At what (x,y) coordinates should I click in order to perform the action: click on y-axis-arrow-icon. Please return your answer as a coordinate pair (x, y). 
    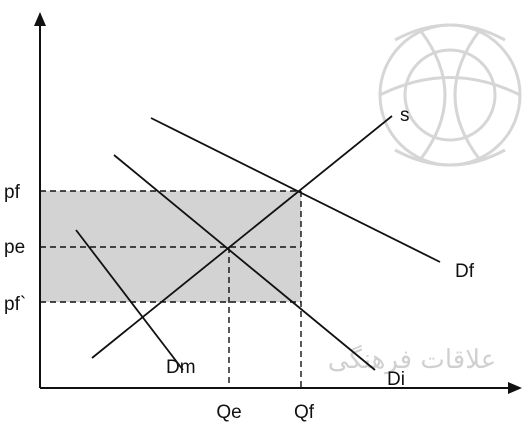
    Looking at the image, I should click on (40, 19).